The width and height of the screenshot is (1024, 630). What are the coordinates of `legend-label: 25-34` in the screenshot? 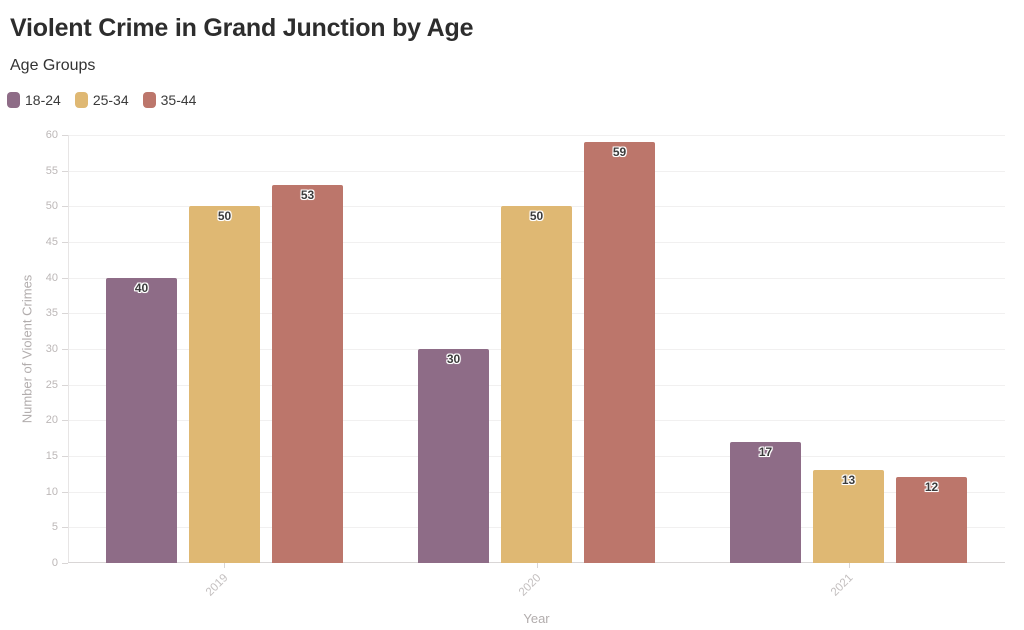 It's located at (110, 100).